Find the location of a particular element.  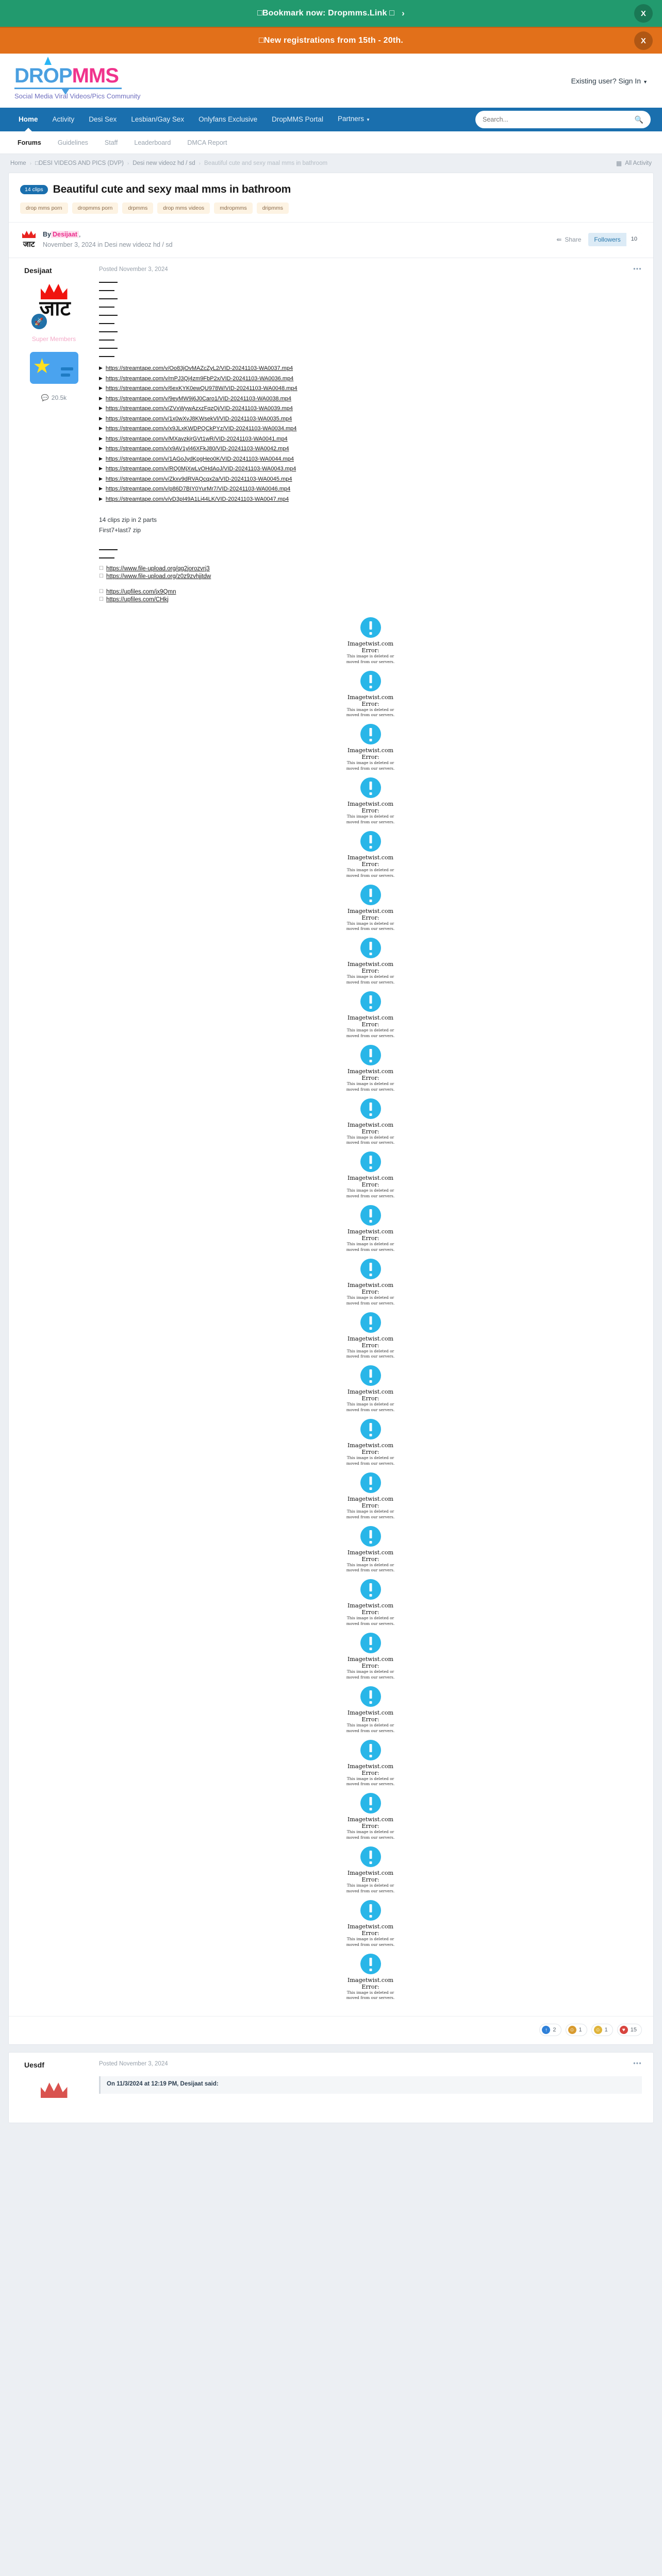

reaction-thanks: ☺ 1 is located at coordinates (576, 2030).